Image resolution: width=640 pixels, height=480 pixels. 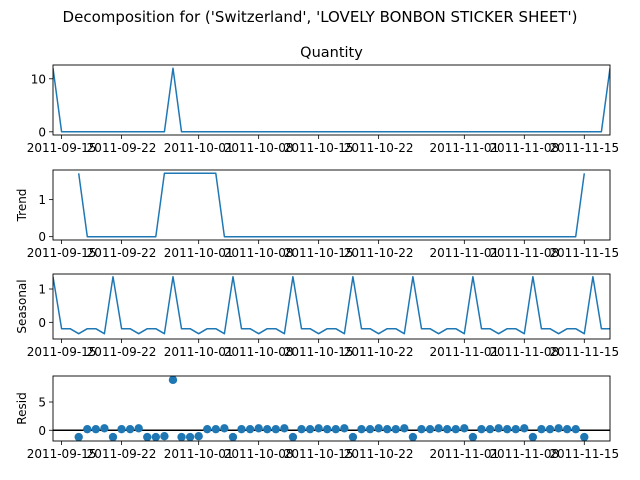 I want to click on series-line-quantity, so click(x=331, y=100).